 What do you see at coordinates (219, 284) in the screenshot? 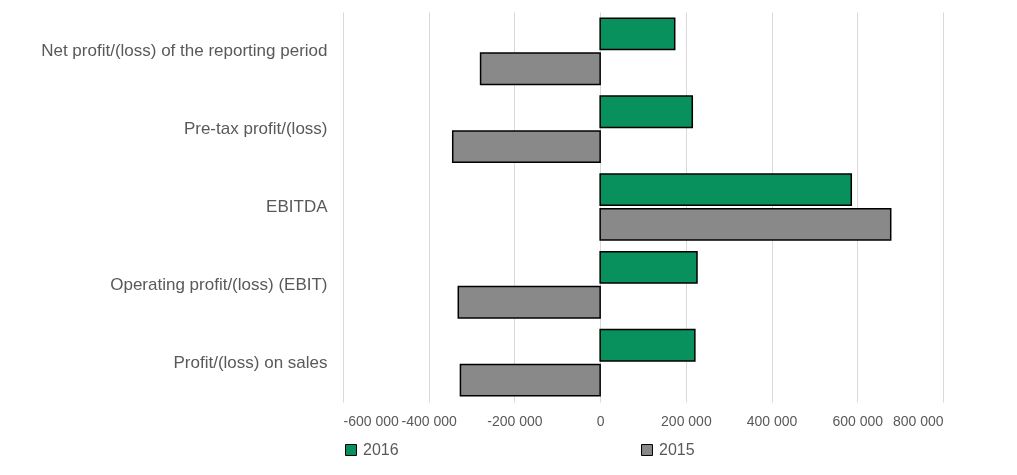
I see `y-tick-label: Operating profit/(loss) (EBIT)` at bounding box center [219, 284].